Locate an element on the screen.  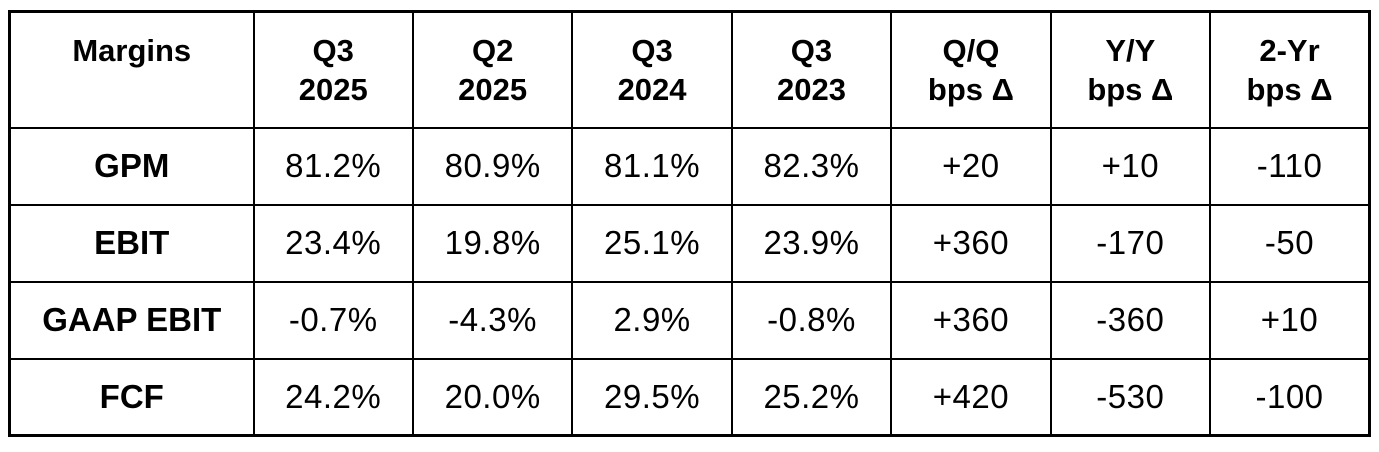
col-header-margins: Margins is located at coordinates (131, 69).